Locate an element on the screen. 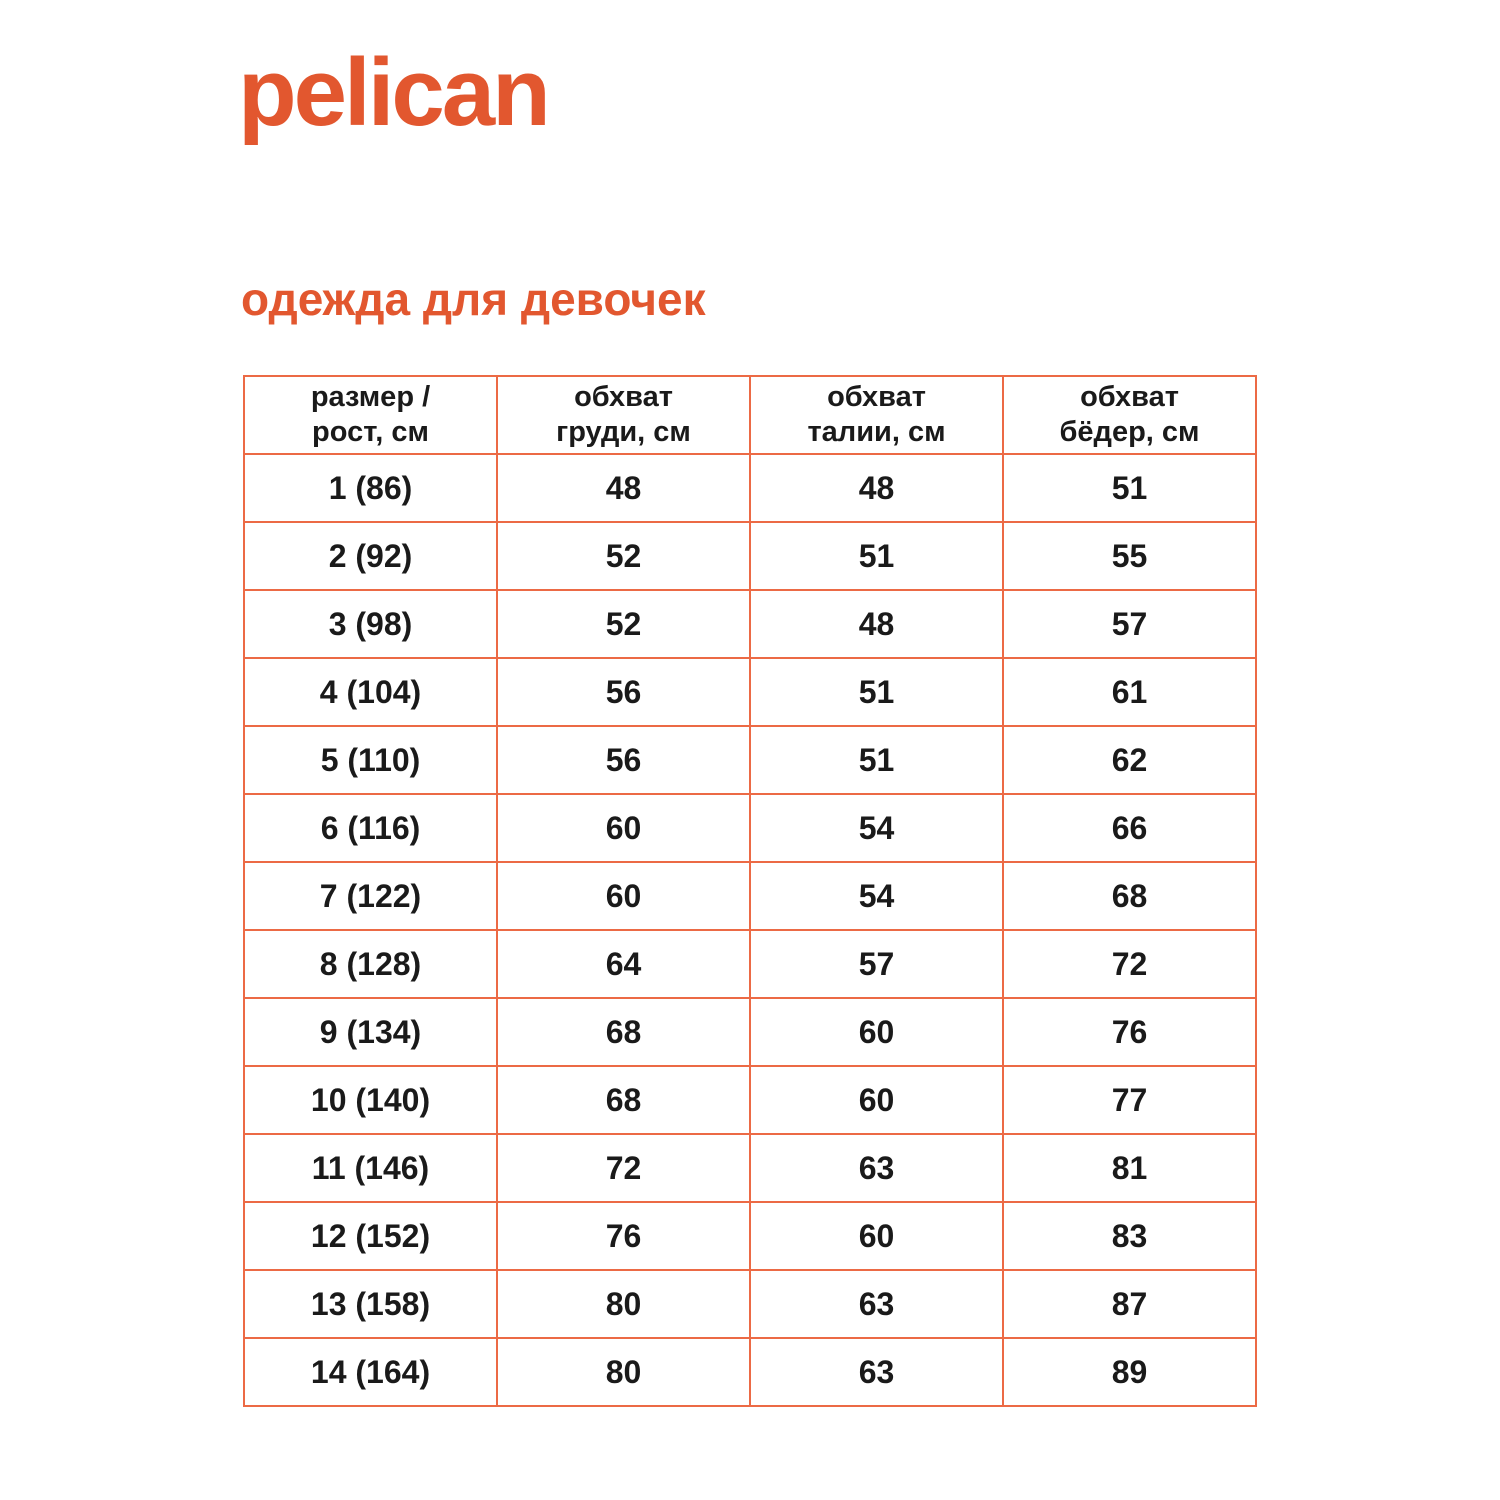  table-row: 3 (98) 52 48 57 is located at coordinates (750, 624).